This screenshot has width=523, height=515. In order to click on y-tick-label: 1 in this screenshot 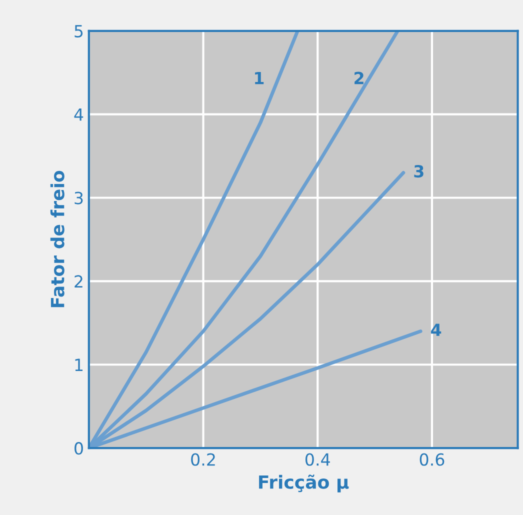, I will do `click(79, 364)`.